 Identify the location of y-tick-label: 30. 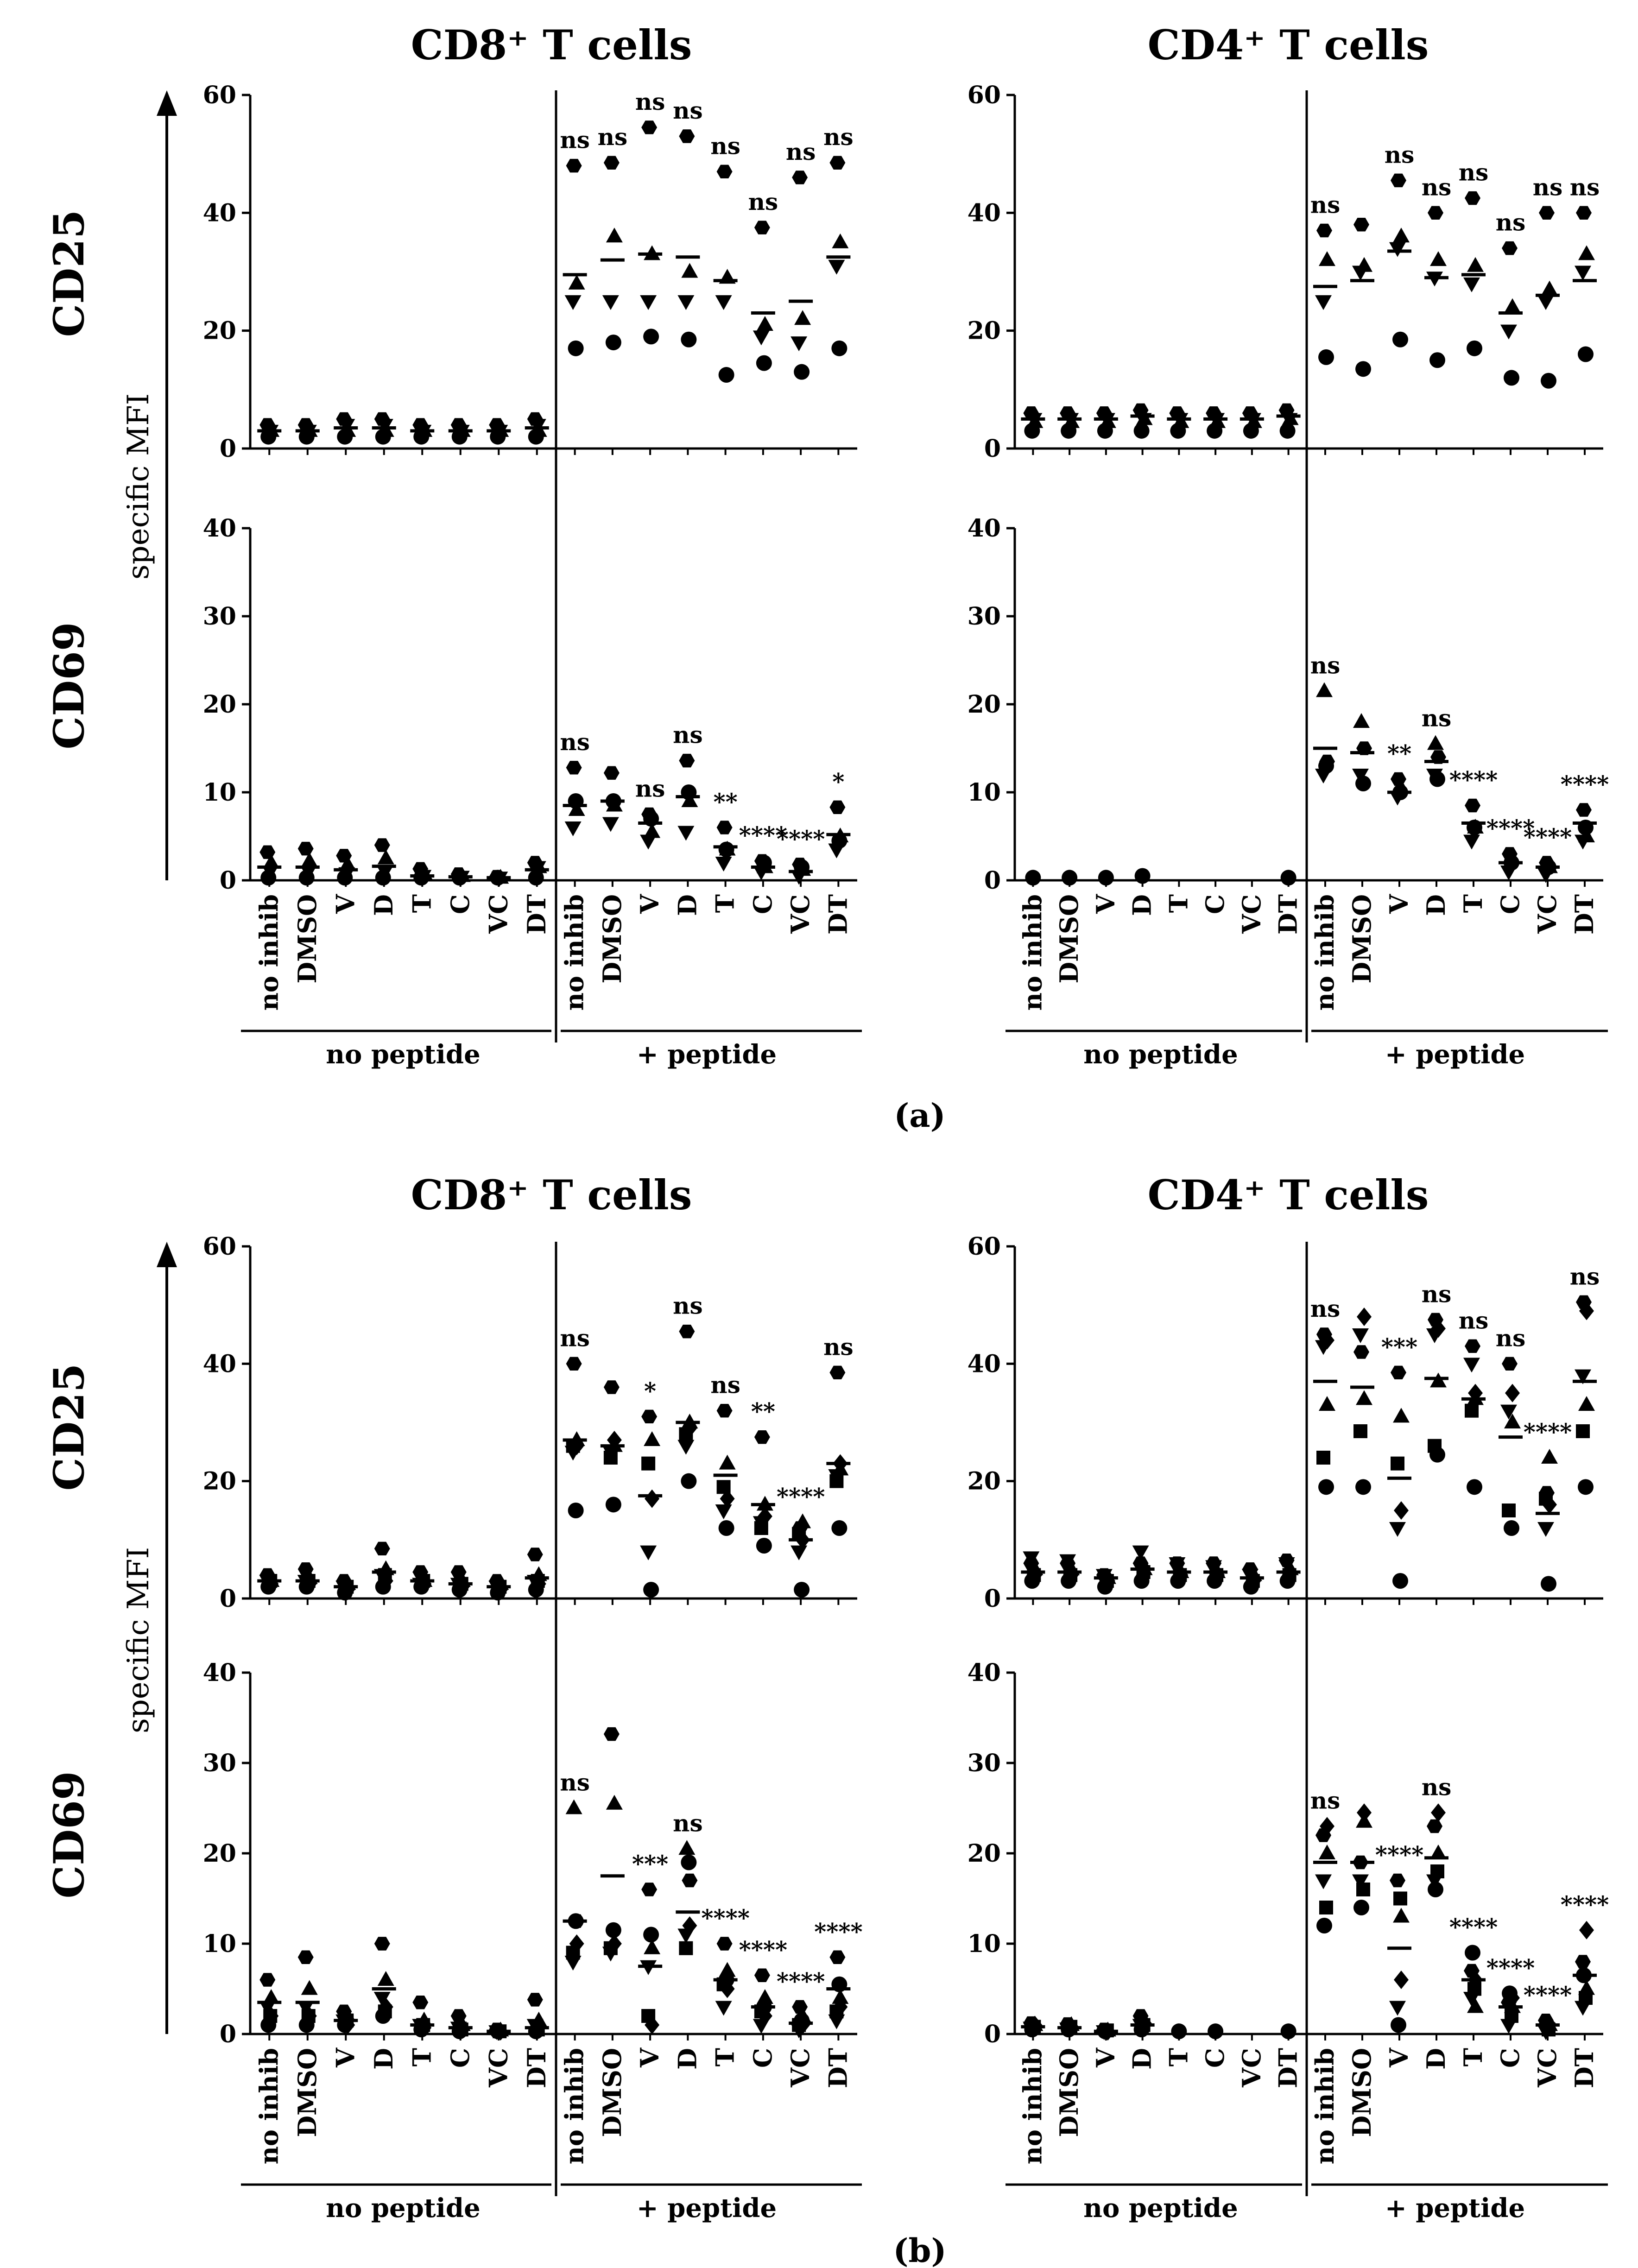
(984, 1763).